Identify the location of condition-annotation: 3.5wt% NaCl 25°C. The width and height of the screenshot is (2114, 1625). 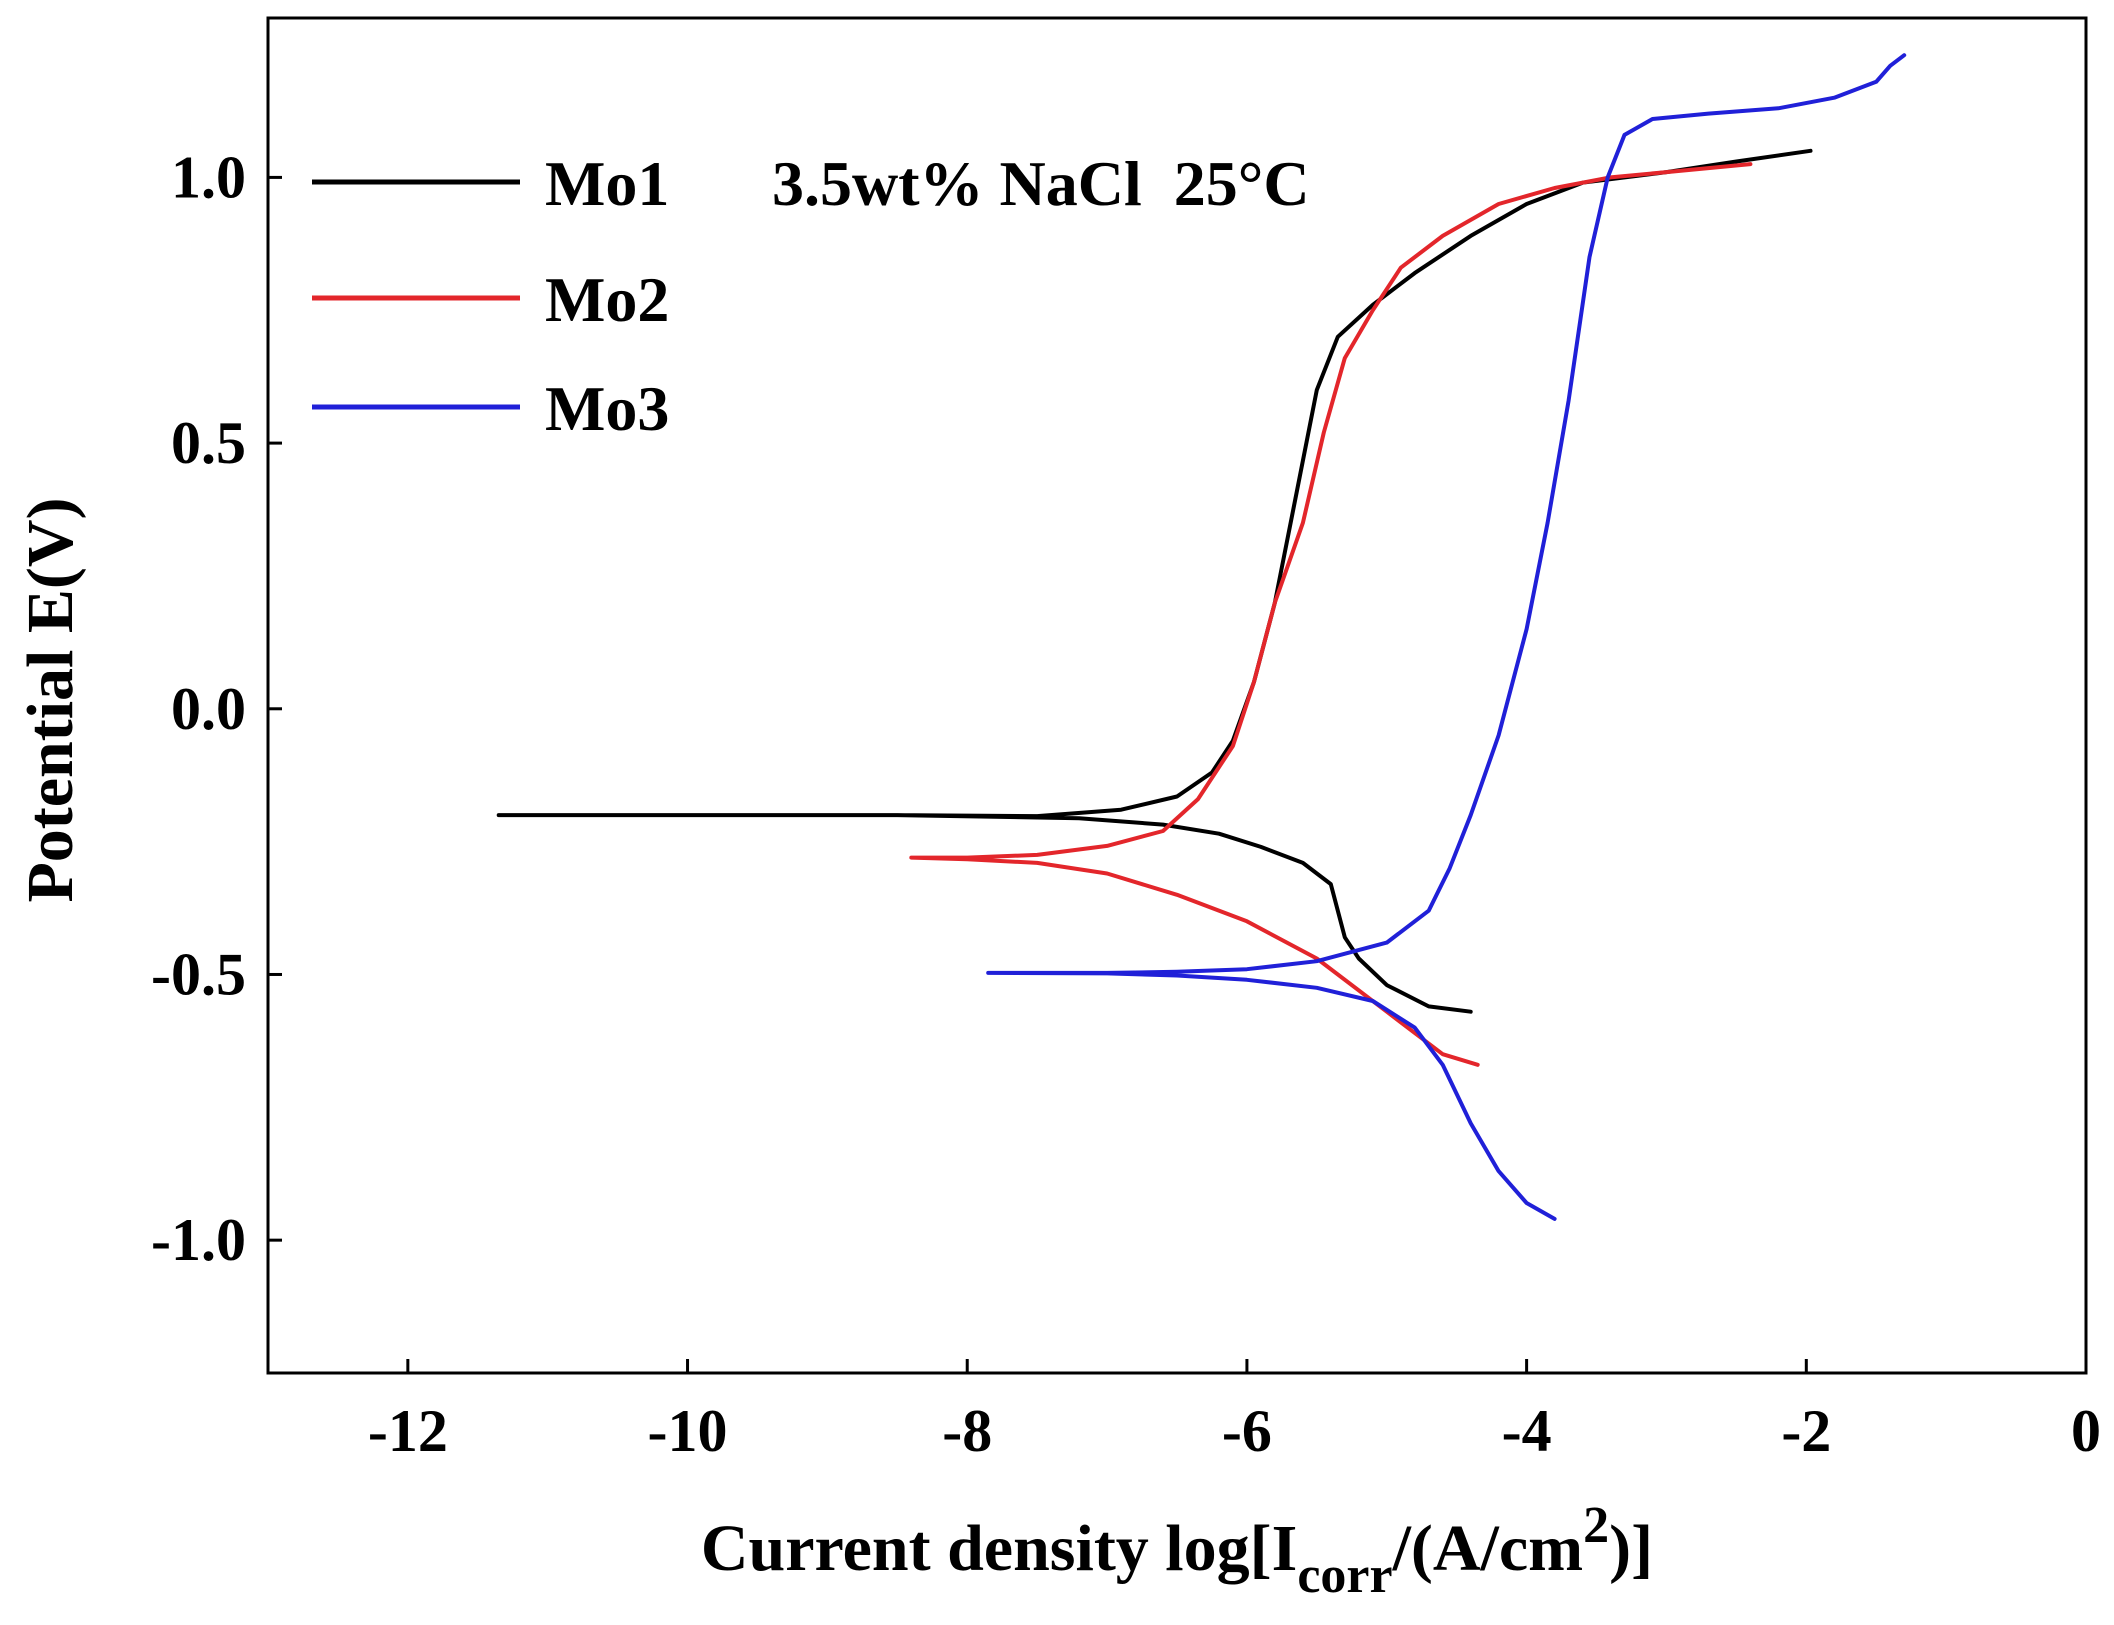
(1041, 183).